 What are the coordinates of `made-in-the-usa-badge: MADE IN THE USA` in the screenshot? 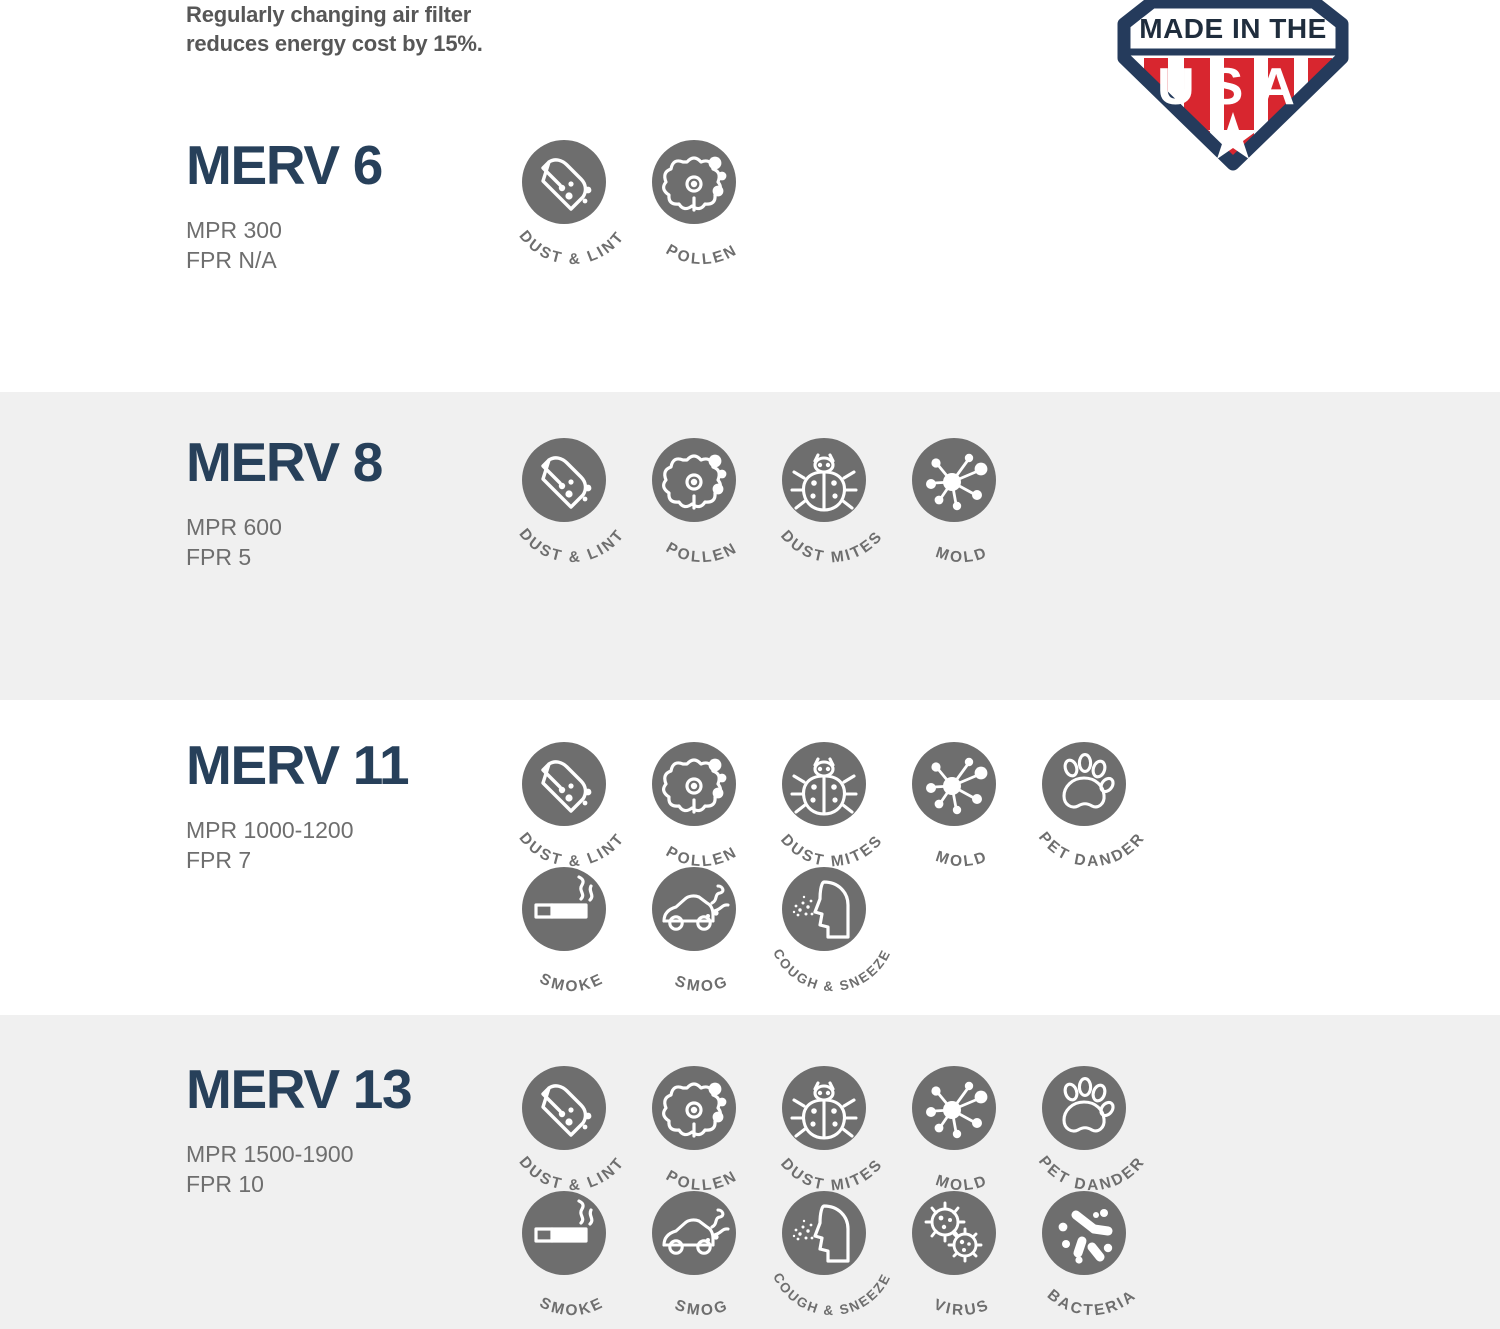 It's located at (1233, 86).